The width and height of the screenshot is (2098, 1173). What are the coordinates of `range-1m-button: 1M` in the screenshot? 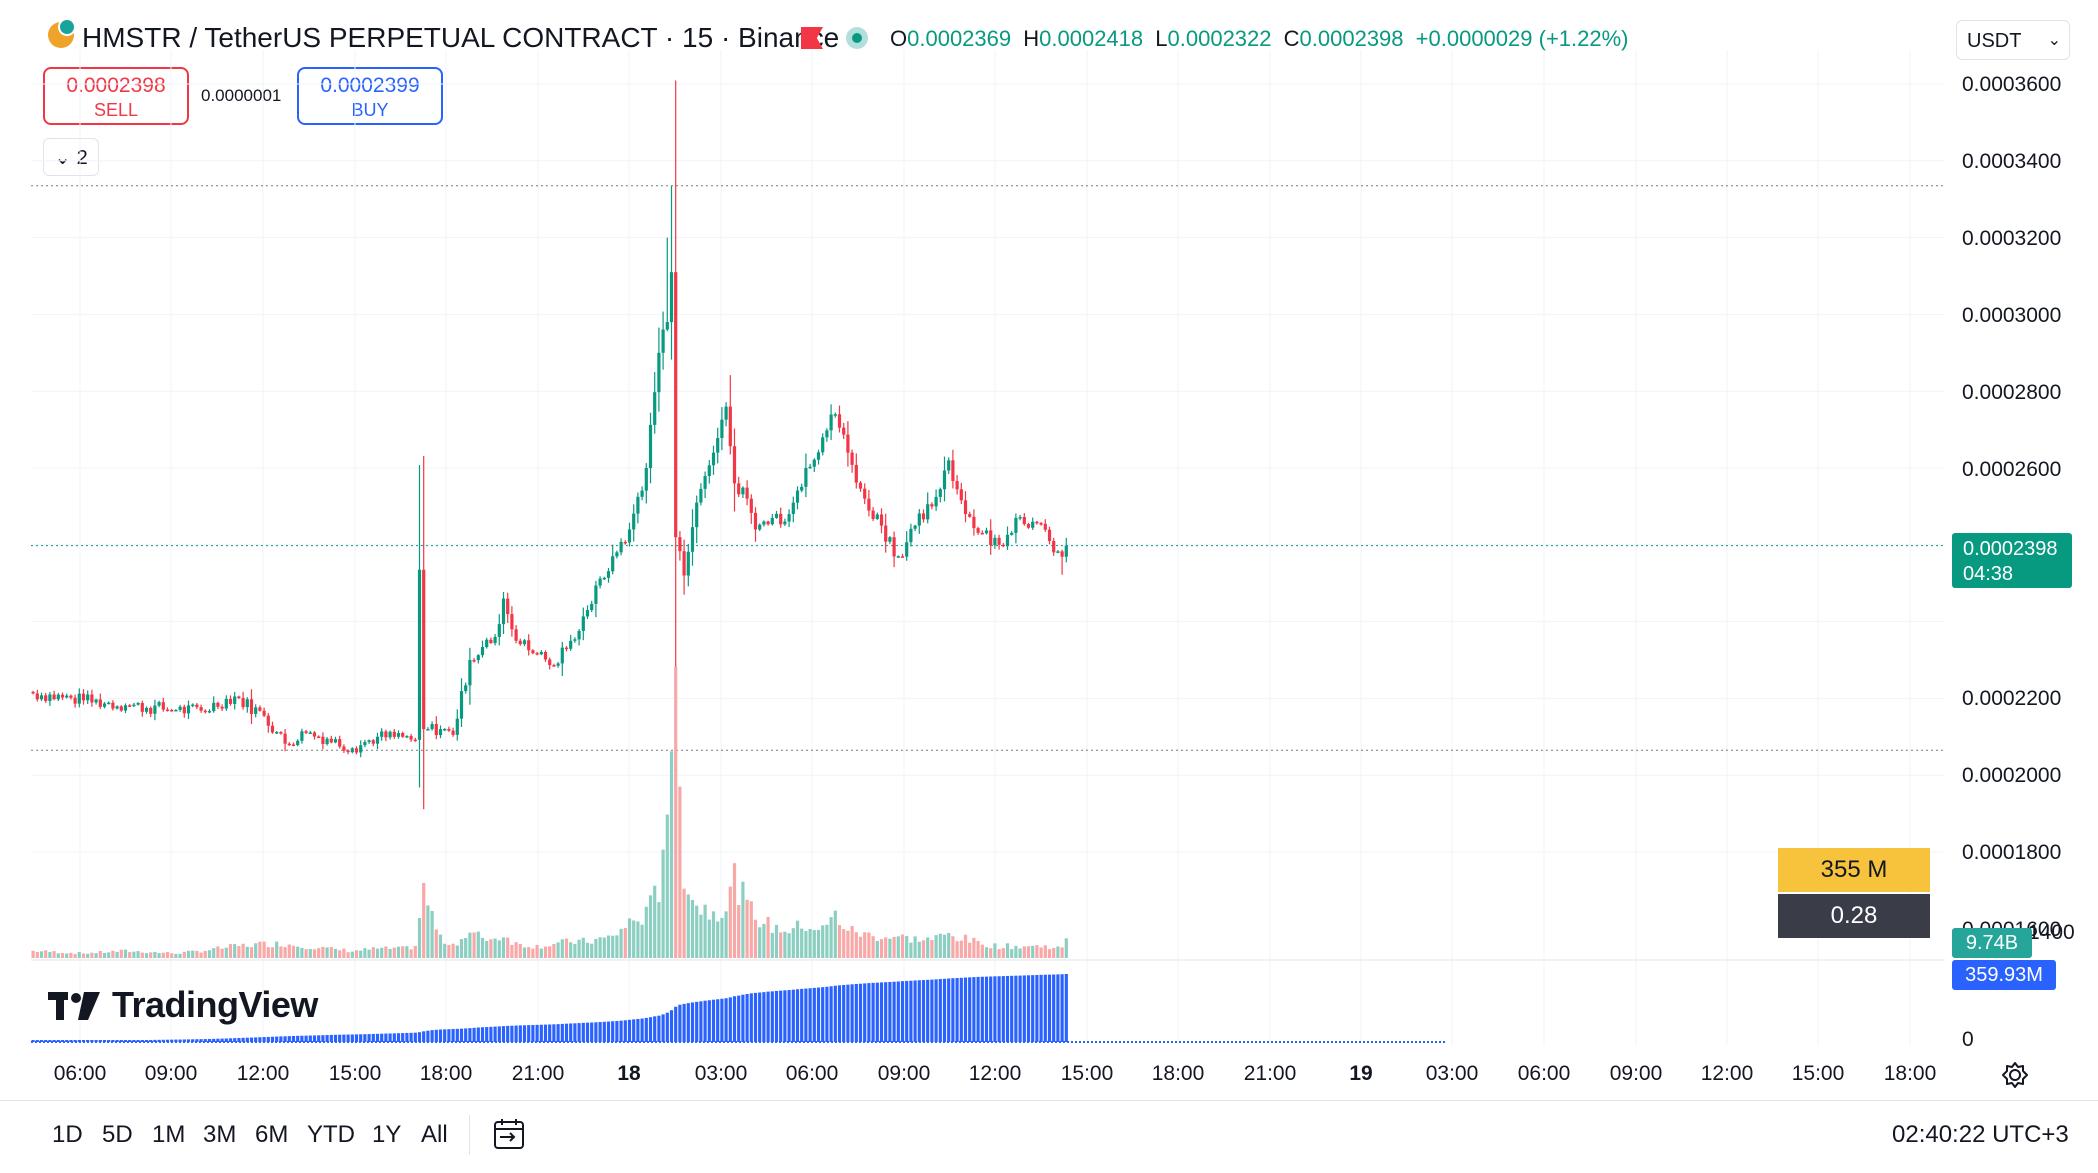 It's located at (169, 1134).